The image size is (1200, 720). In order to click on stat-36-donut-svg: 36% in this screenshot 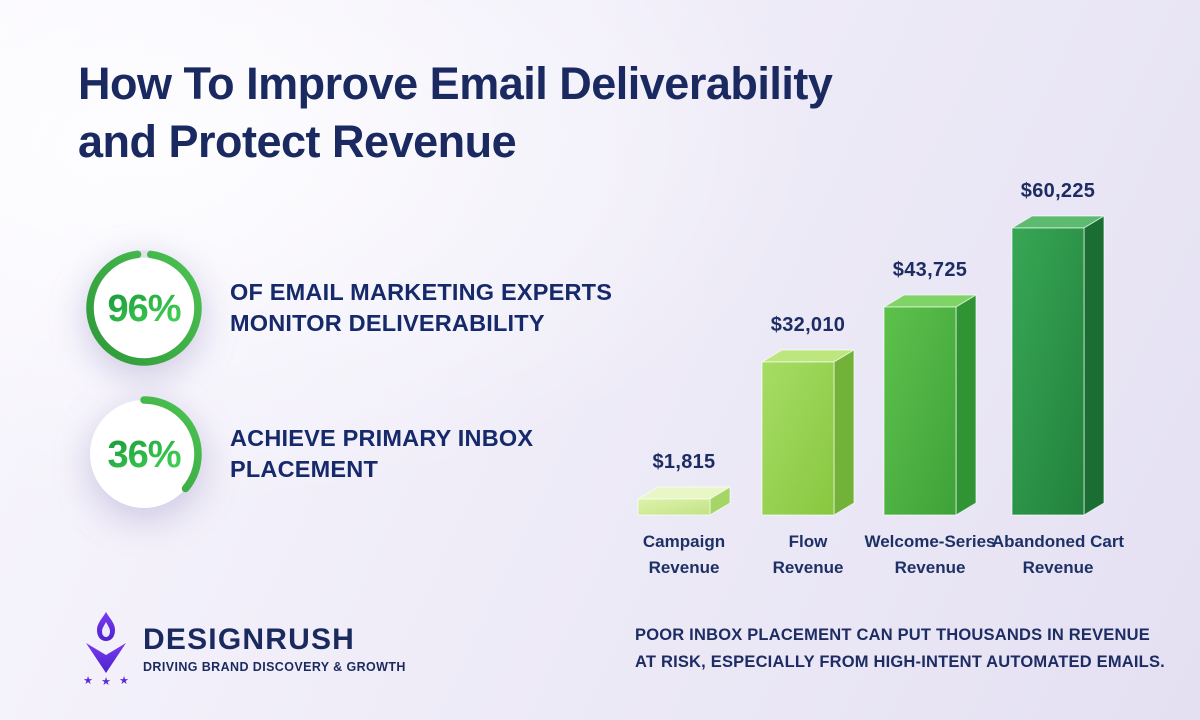, I will do `click(144, 454)`.